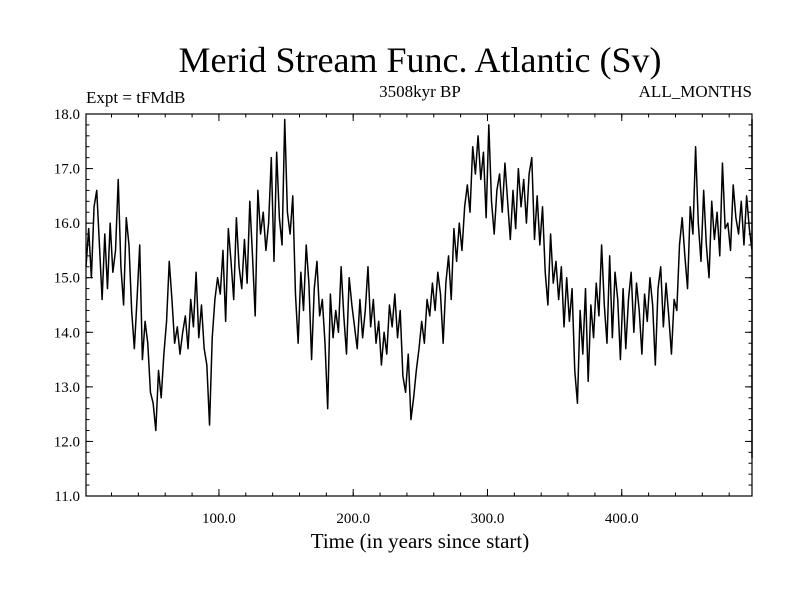 The width and height of the screenshot is (800, 600). I want to click on y-tick-label: 13.0, so click(67, 388).